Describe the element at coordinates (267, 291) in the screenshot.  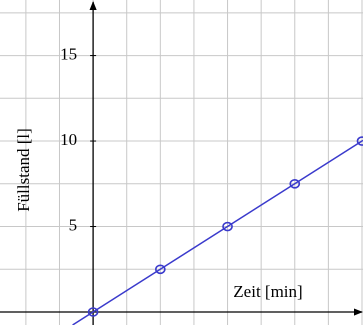
I see `x-axis-label: Zeit [min]` at that location.